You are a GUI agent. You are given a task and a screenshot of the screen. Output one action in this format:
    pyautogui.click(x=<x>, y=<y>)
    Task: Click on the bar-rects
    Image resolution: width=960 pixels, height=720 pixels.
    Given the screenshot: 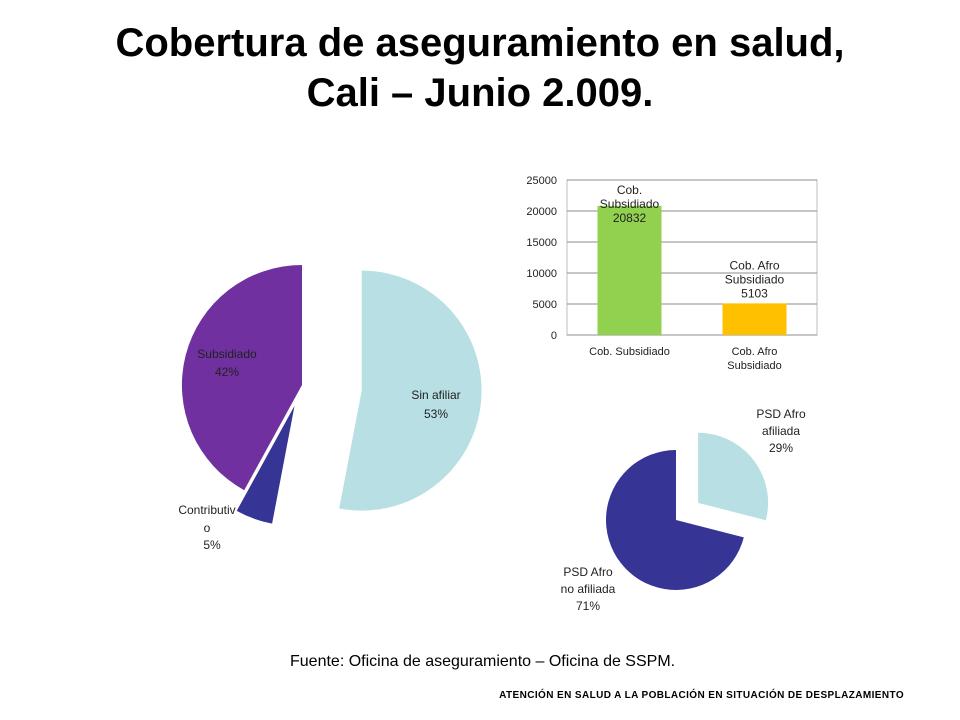 What is the action you would take?
    pyautogui.click(x=692, y=270)
    